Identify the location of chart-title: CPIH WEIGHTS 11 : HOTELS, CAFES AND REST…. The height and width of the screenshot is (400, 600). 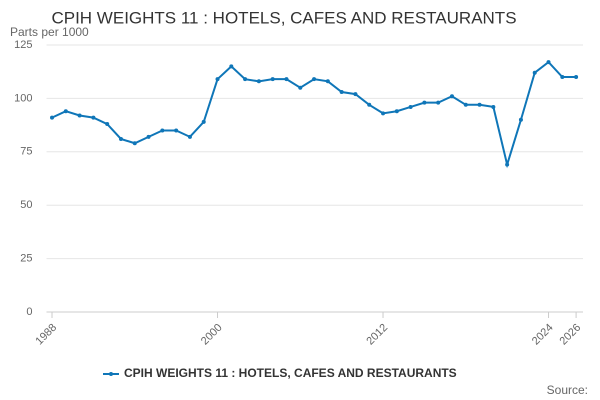
(283, 17).